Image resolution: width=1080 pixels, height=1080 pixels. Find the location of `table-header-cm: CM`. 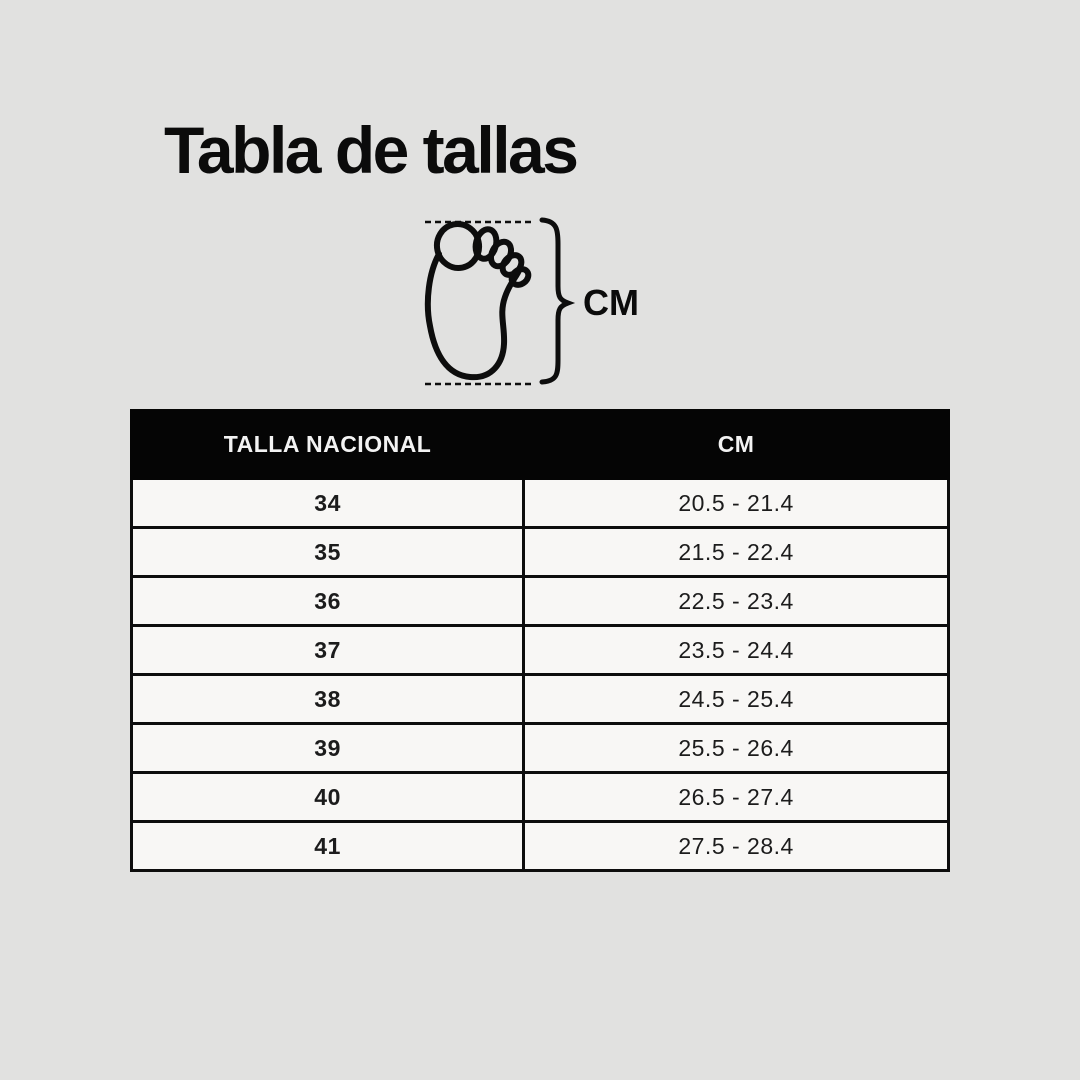

table-header-cm: CM is located at coordinates (736, 444).